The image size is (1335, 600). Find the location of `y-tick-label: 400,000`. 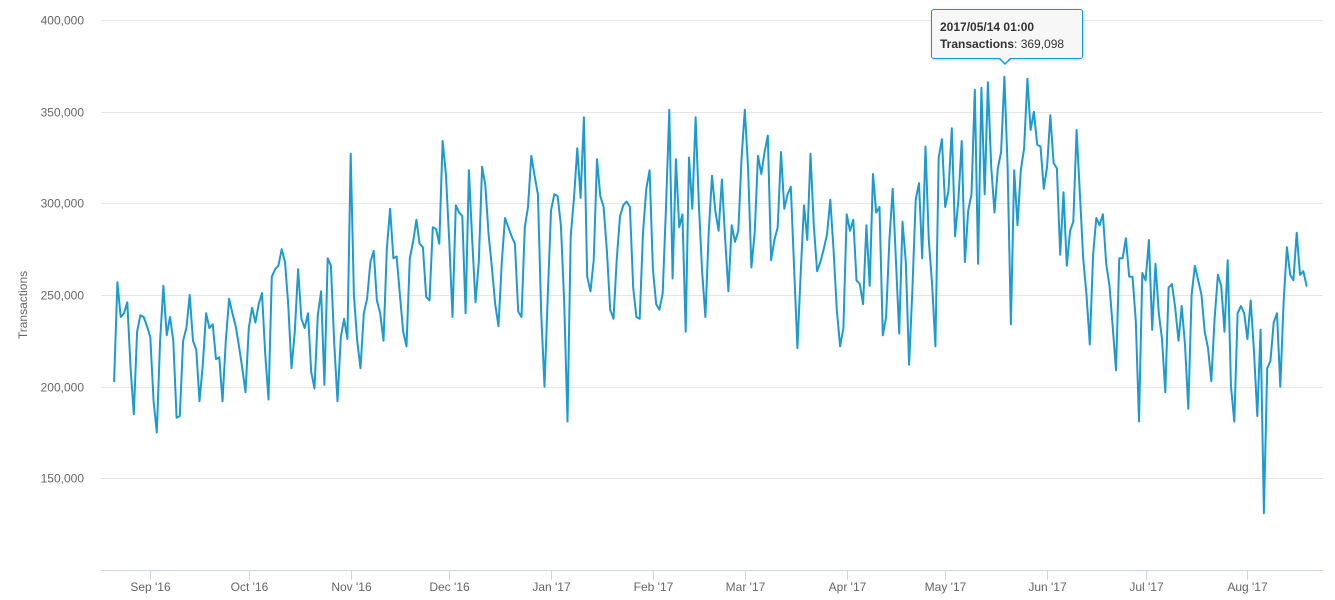

y-tick-label: 400,000 is located at coordinates (63, 21).